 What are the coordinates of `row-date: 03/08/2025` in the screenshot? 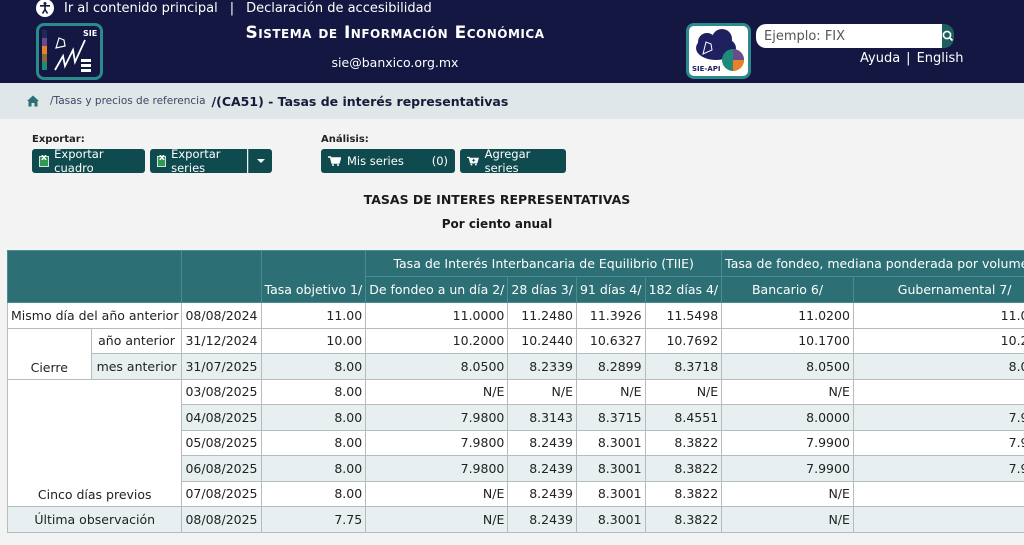 It's located at (221, 391).